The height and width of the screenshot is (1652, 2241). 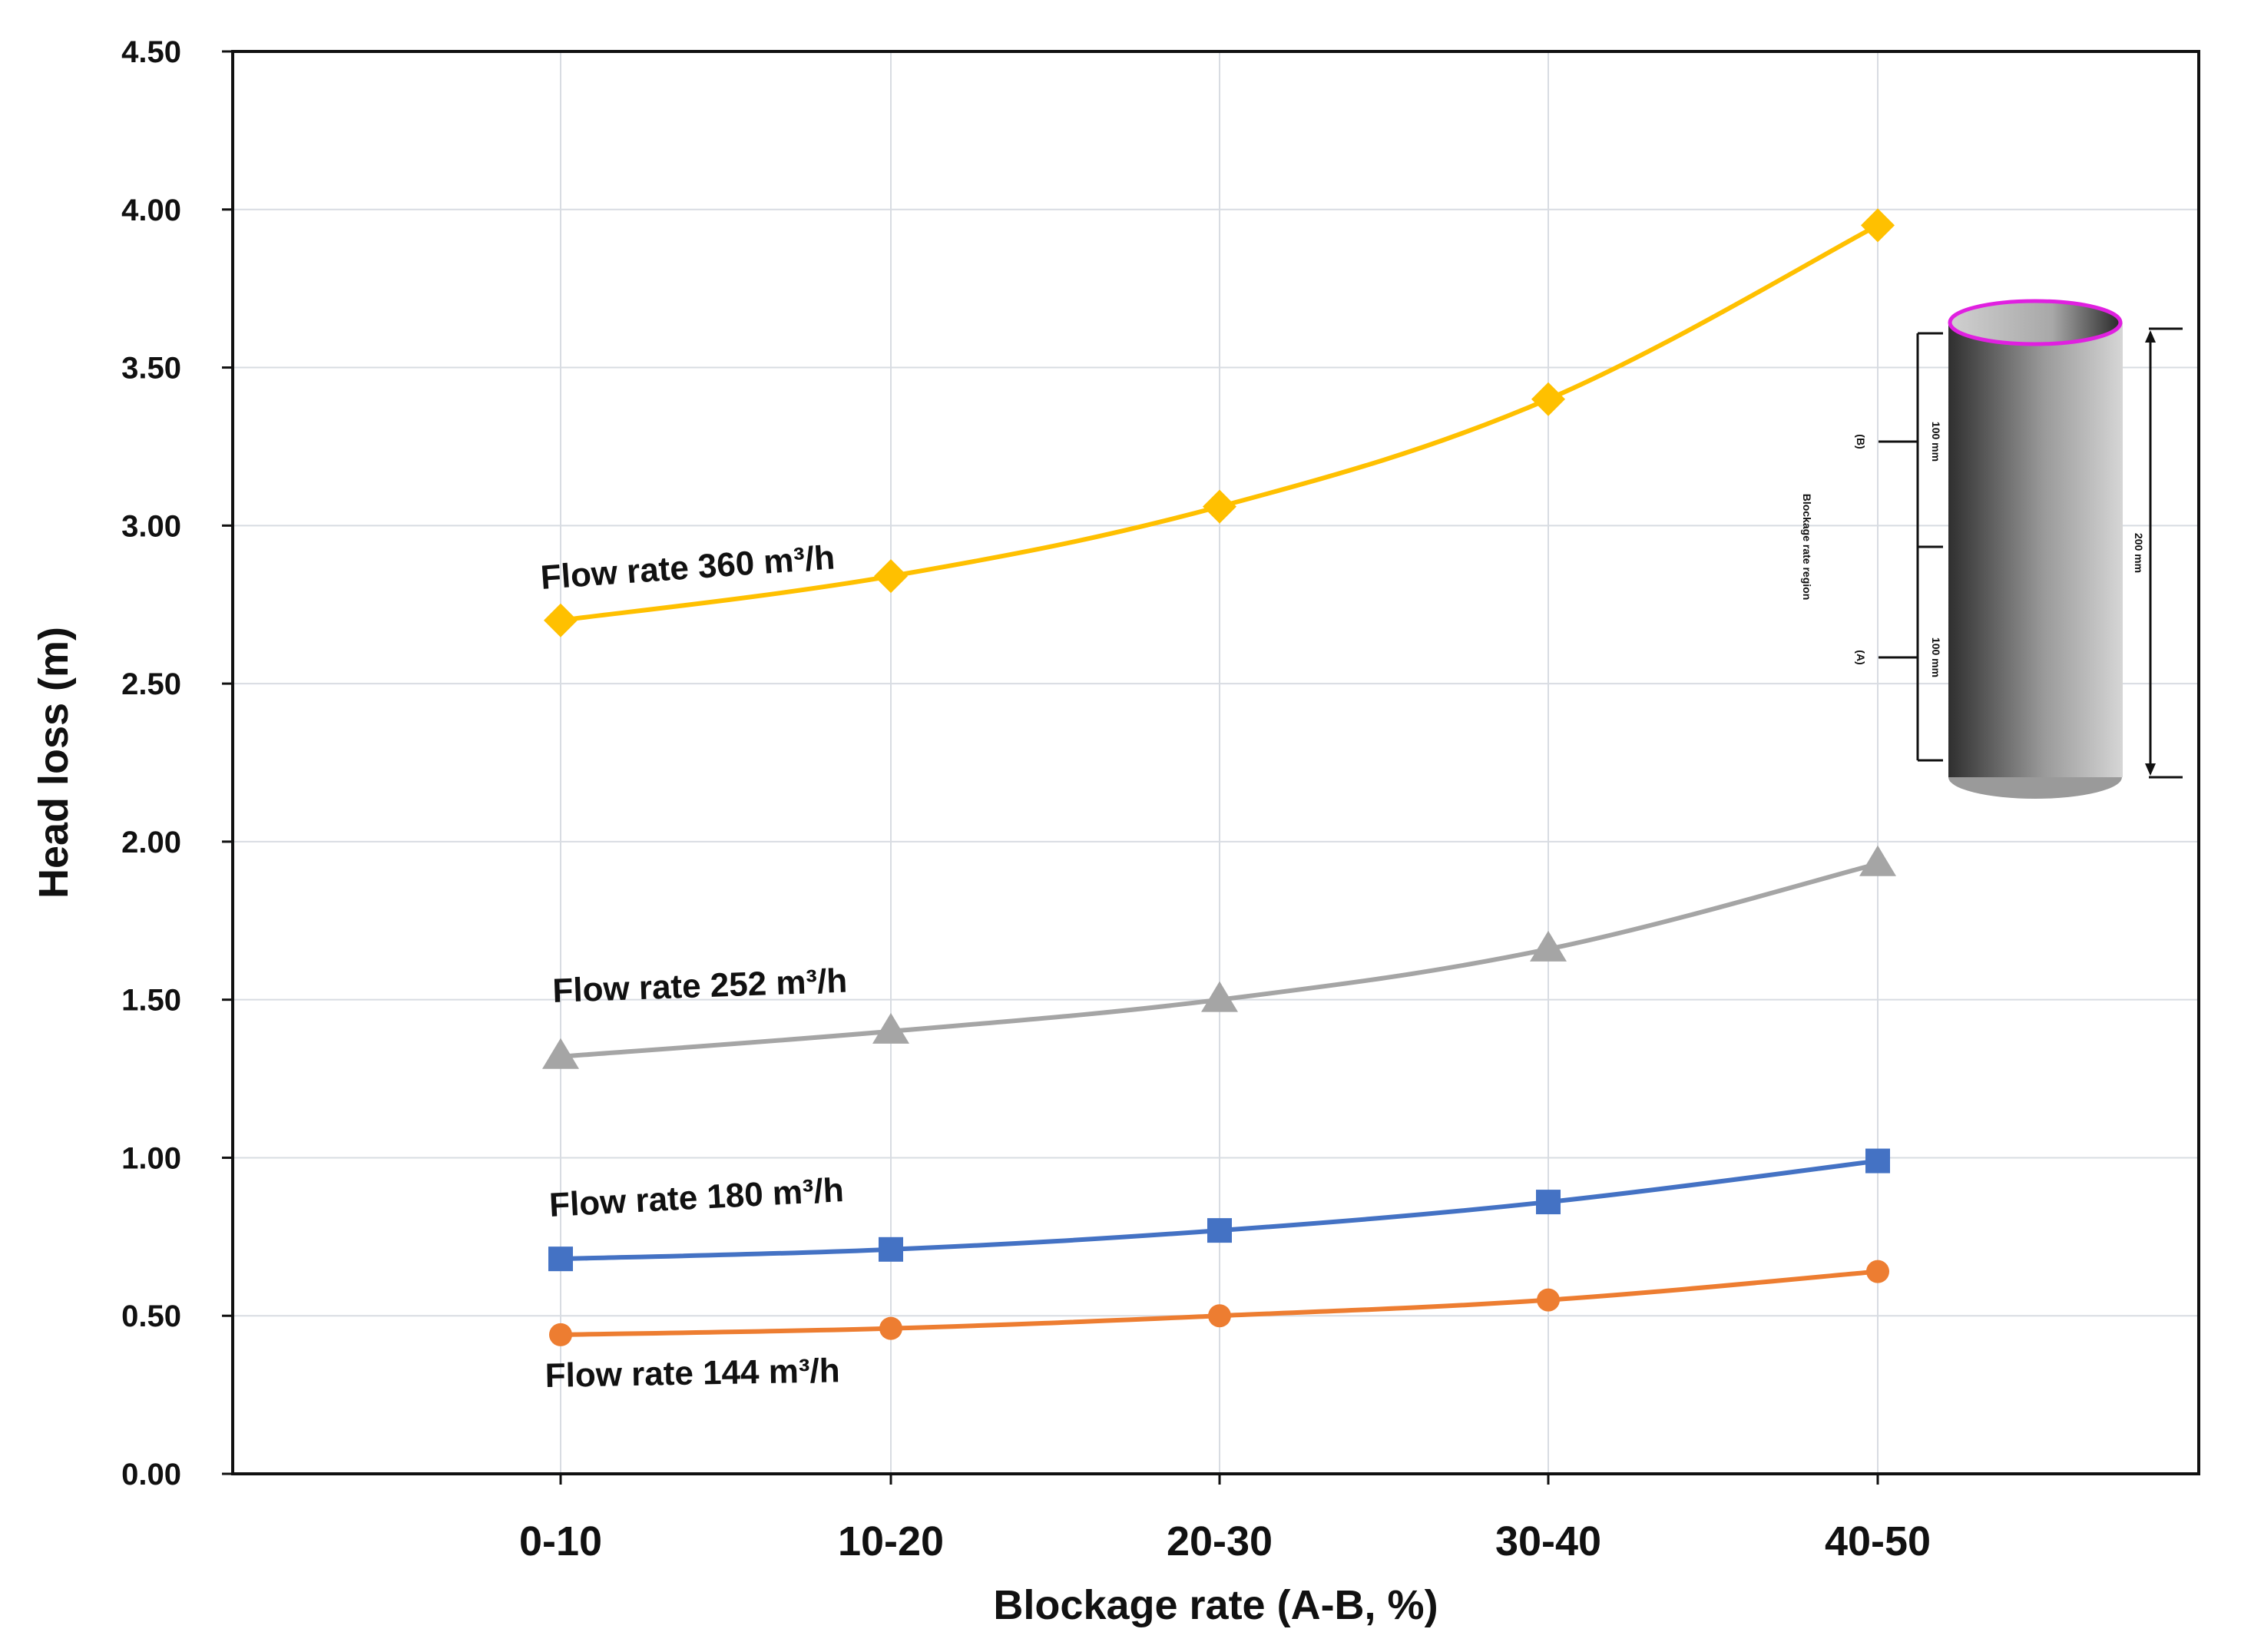 What do you see at coordinates (151, 211) in the screenshot?
I see `y-tick-label: 4.00` at bounding box center [151, 211].